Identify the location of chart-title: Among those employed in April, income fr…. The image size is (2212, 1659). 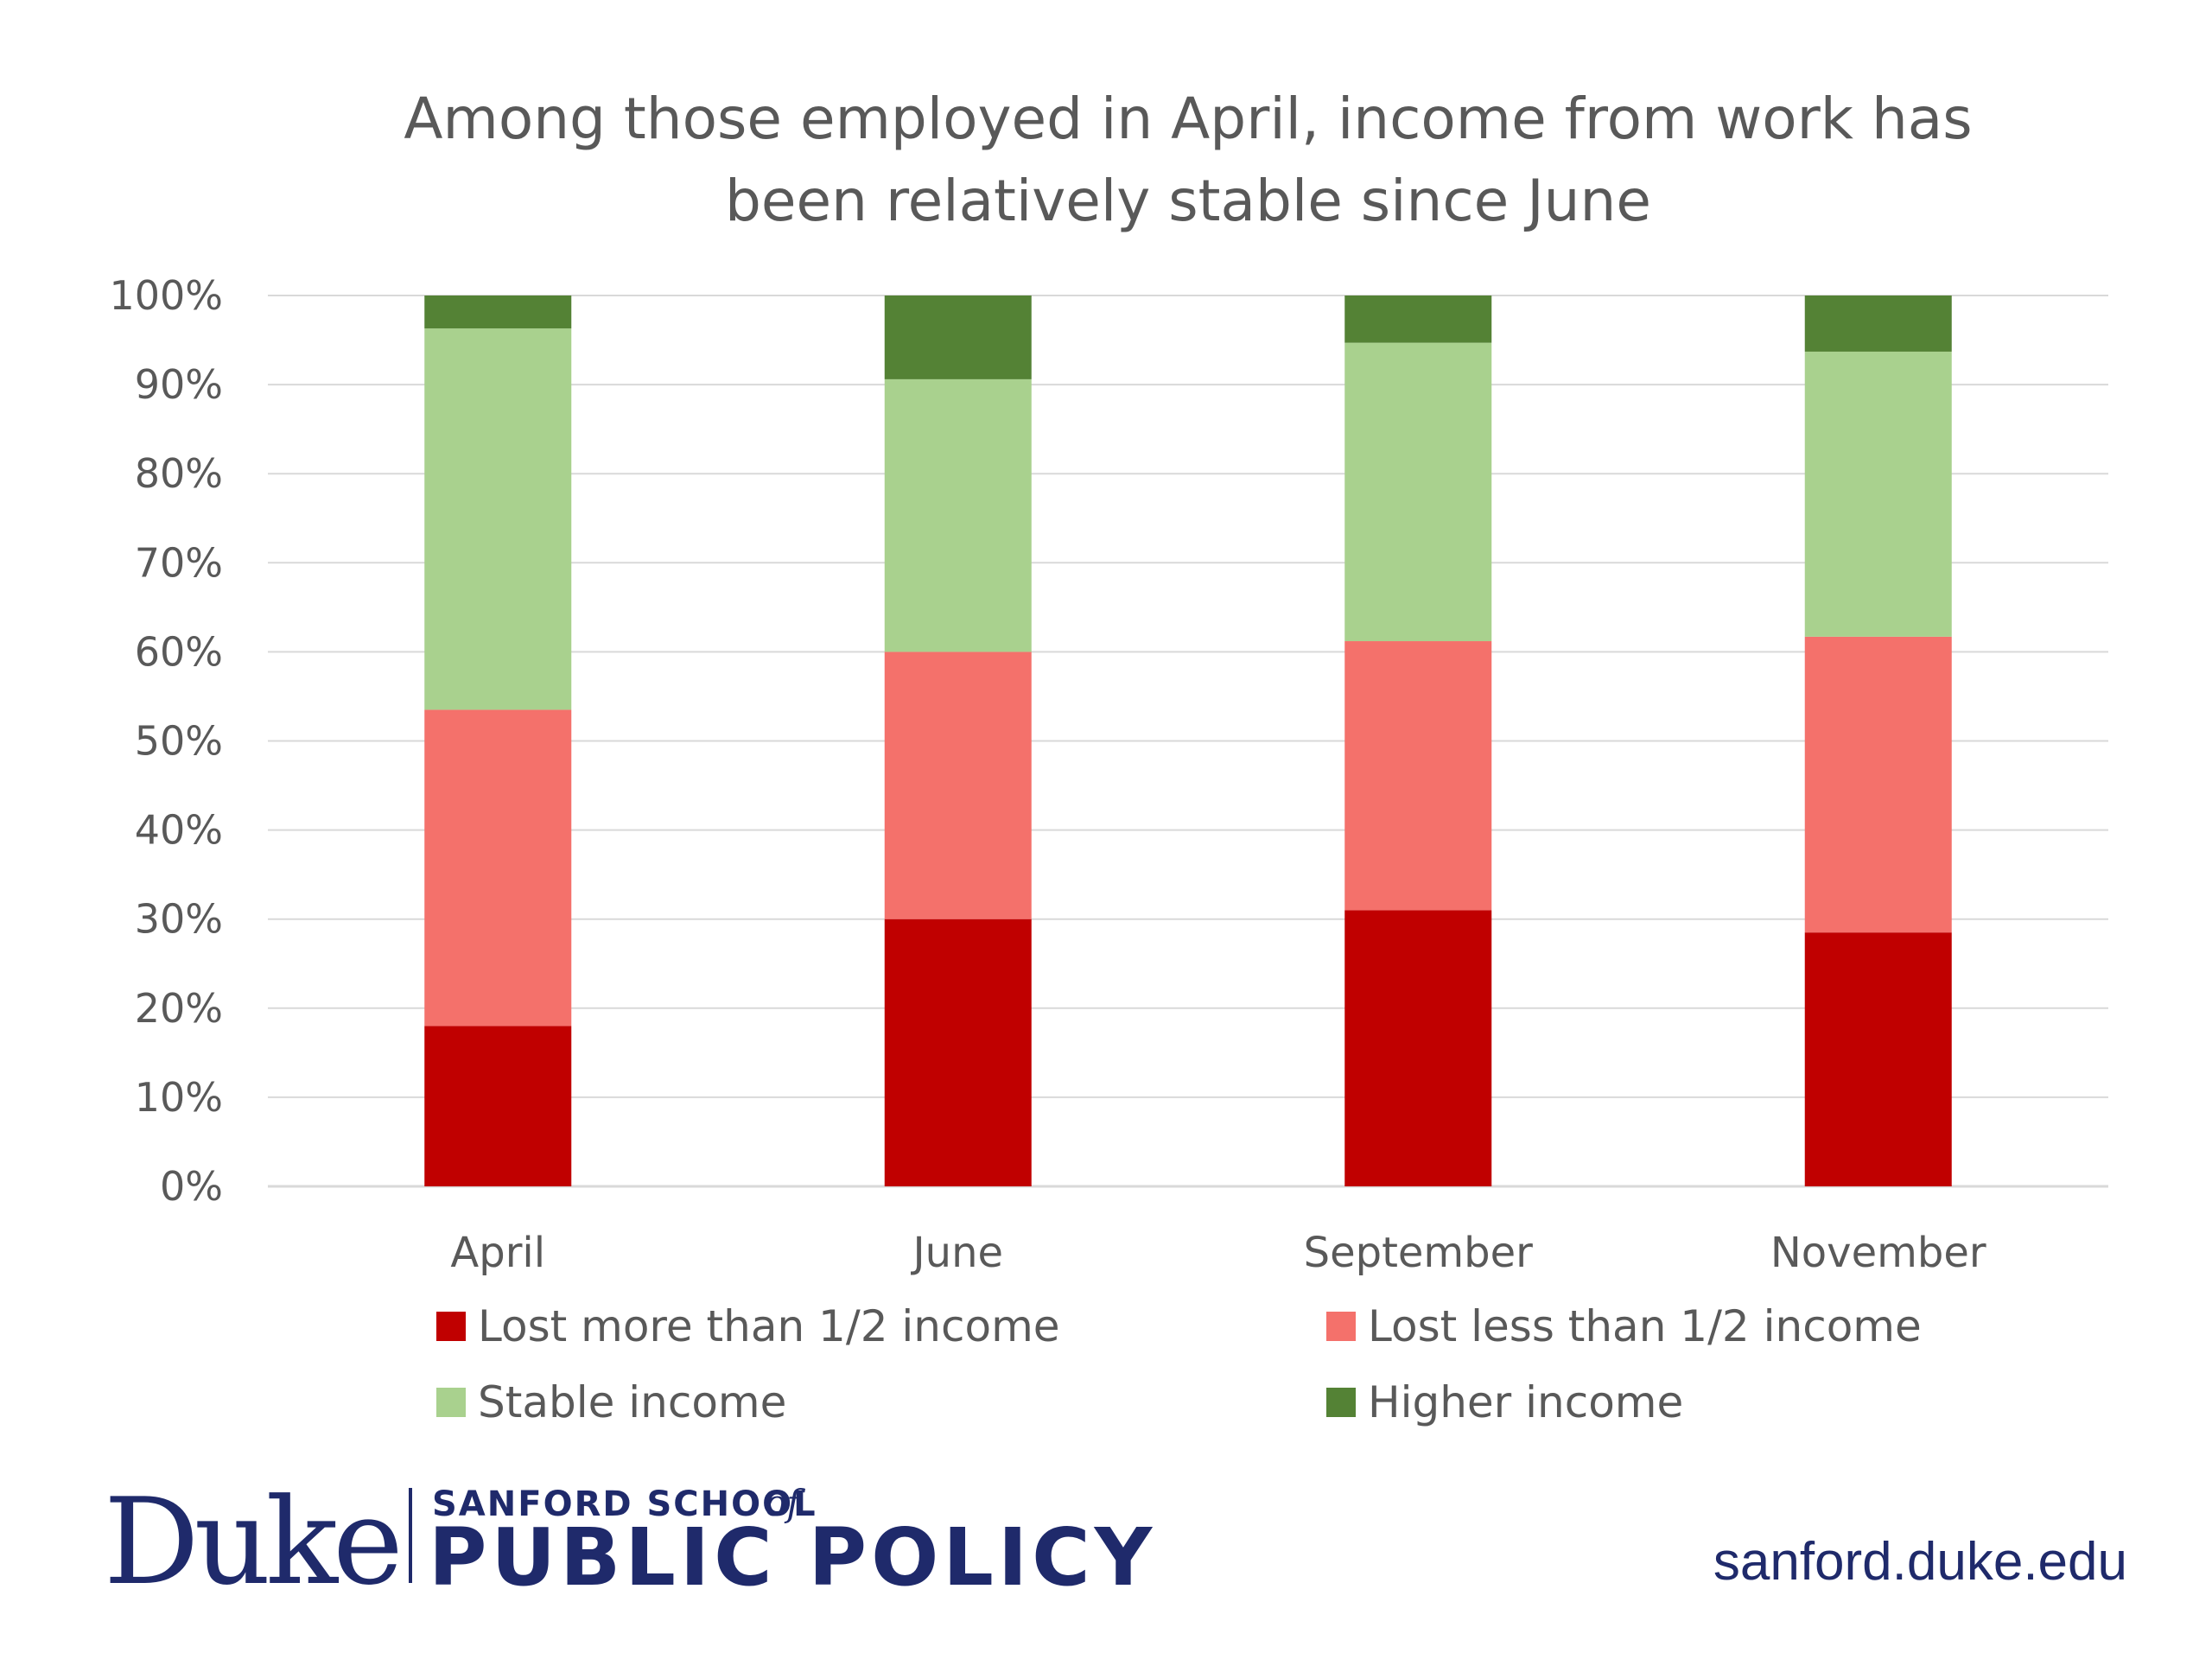
(1188, 160).